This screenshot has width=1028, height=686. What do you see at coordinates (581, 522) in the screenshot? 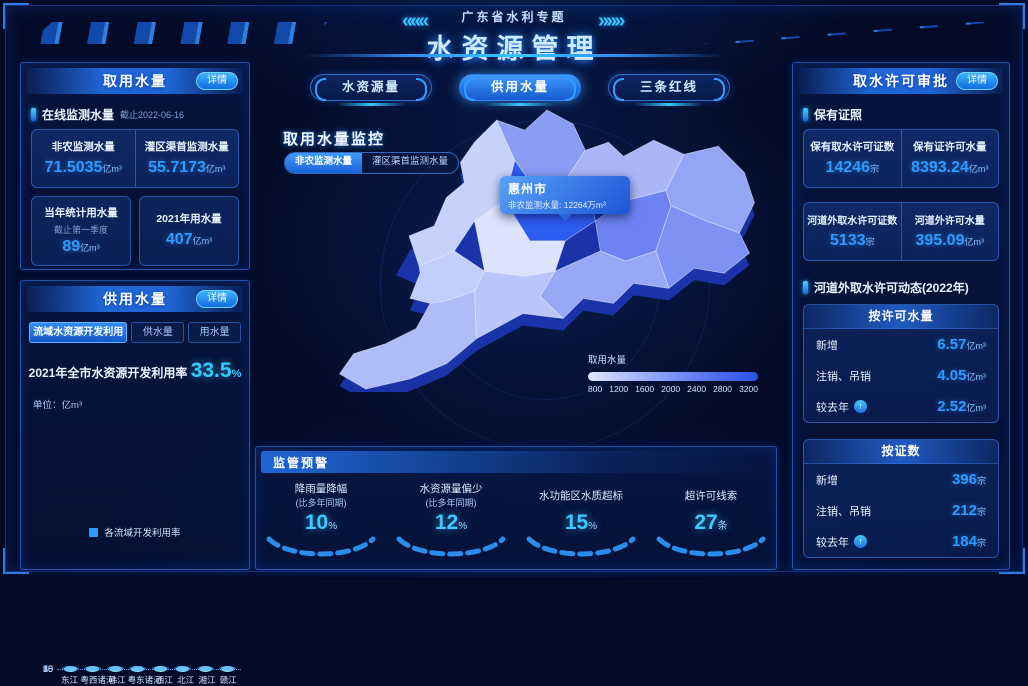
I see `warning-item-quality-exceed: 水功能区水质超标 15%` at bounding box center [581, 522].